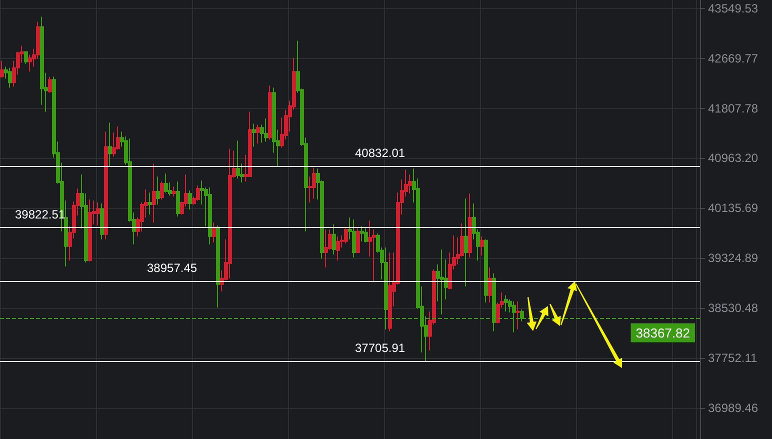  What do you see at coordinates (733, 357) in the screenshot?
I see `y-tick-label: 37752.11` at bounding box center [733, 357].